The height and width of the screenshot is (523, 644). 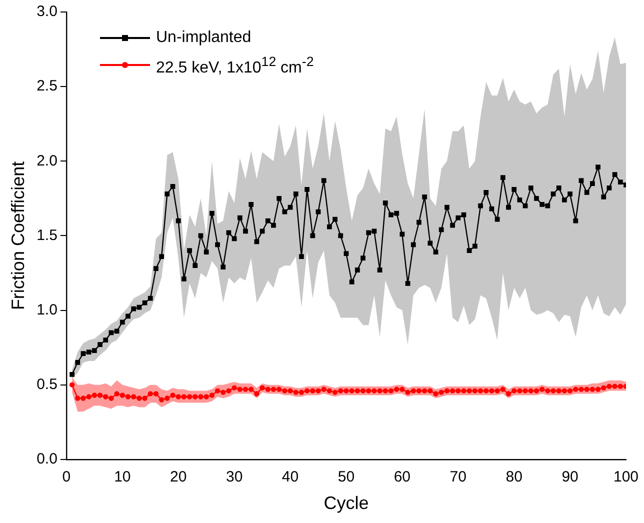 What do you see at coordinates (290, 477) in the screenshot?
I see `x-tick-label: 40` at bounding box center [290, 477].